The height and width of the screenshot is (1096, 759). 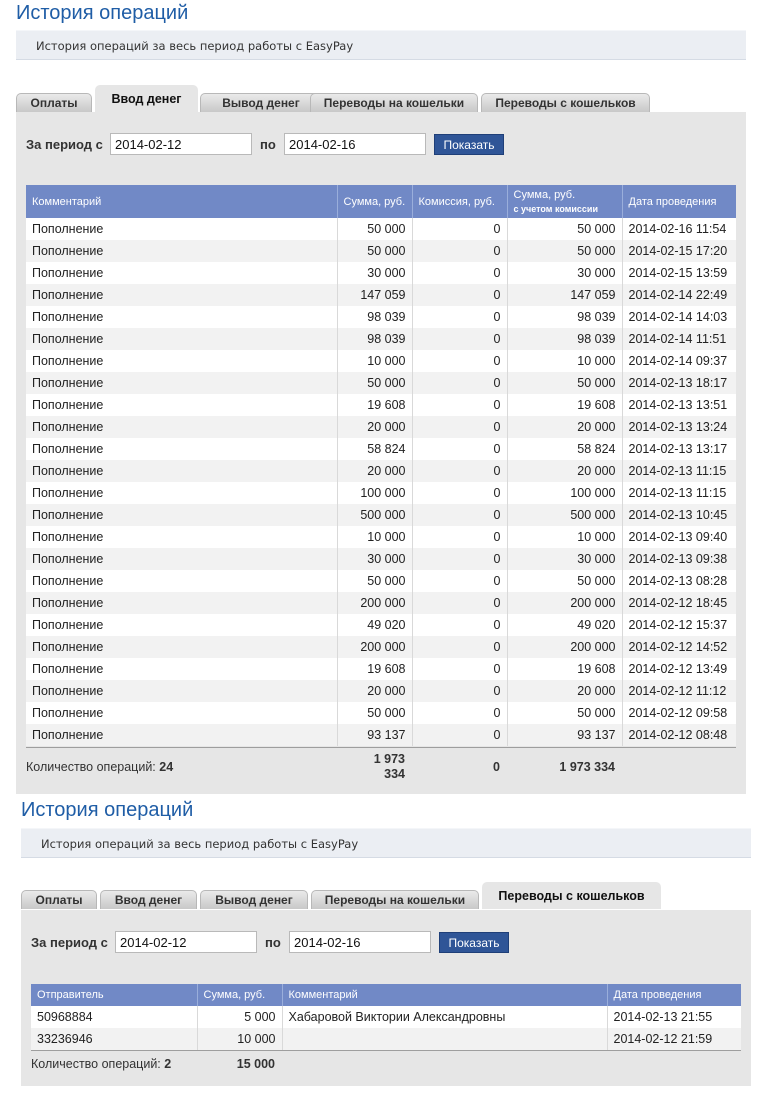 What do you see at coordinates (496, 767) in the screenshot?
I see `total-commission: 0` at bounding box center [496, 767].